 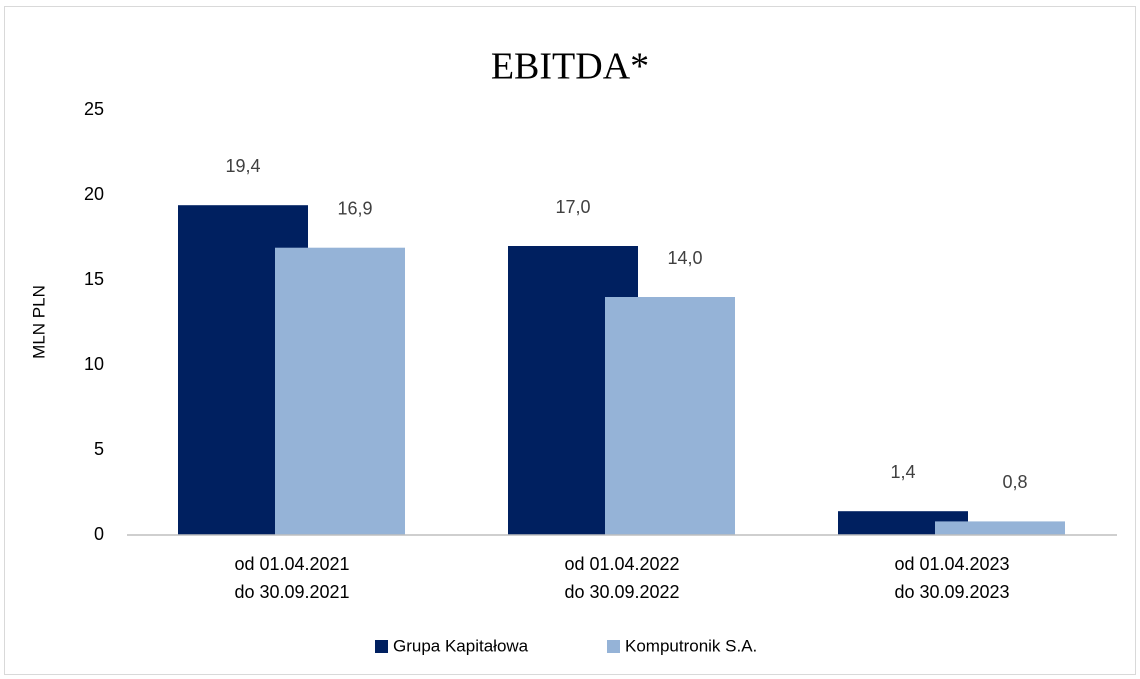 What do you see at coordinates (242, 166) in the screenshot?
I see `data-label: 19,4` at bounding box center [242, 166].